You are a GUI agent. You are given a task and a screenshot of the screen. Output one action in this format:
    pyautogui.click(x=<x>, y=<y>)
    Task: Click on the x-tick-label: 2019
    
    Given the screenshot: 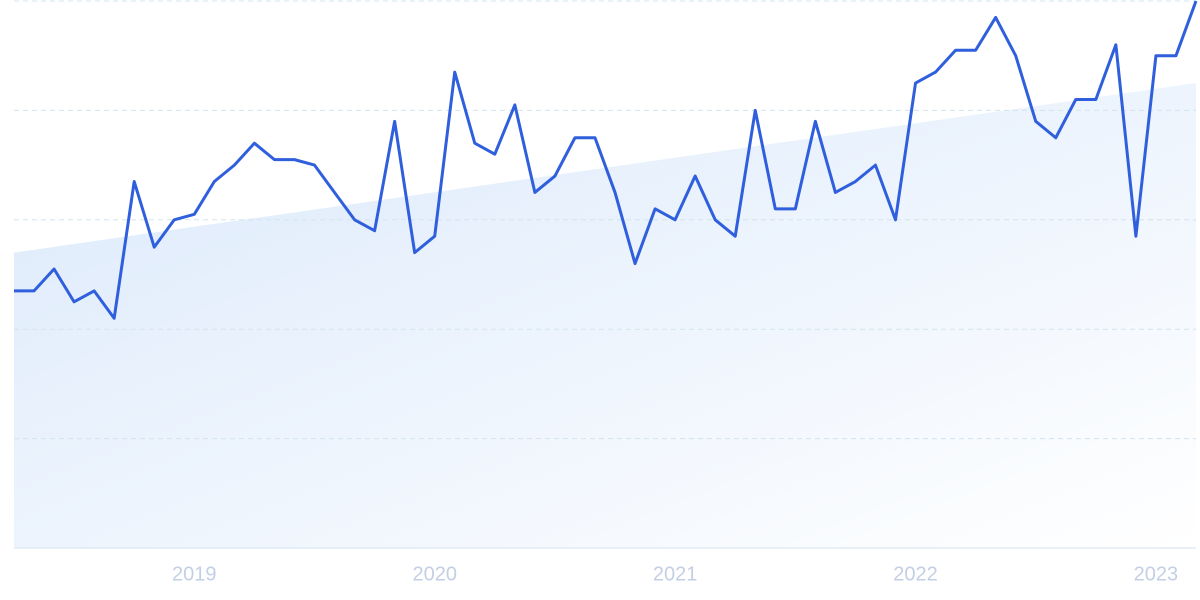 What is the action you would take?
    pyautogui.click(x=194, y=574)
    